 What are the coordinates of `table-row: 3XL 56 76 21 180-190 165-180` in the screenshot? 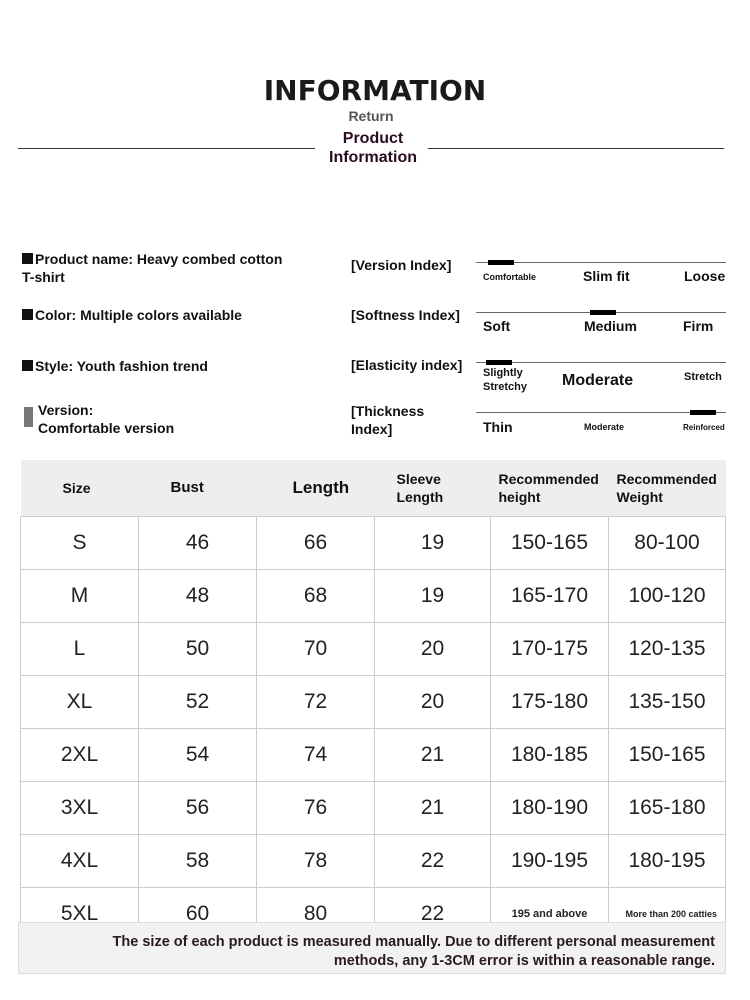 It's located at (373, 808).